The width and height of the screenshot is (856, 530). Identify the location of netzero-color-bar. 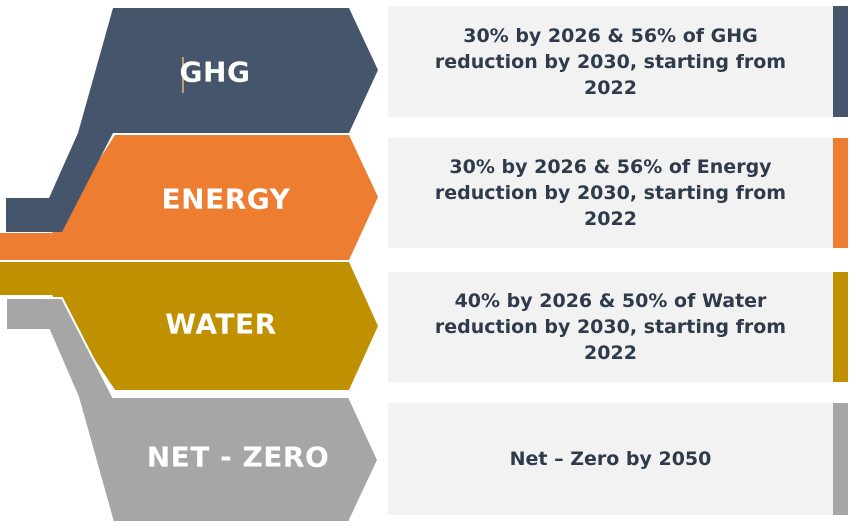
(840, 459).